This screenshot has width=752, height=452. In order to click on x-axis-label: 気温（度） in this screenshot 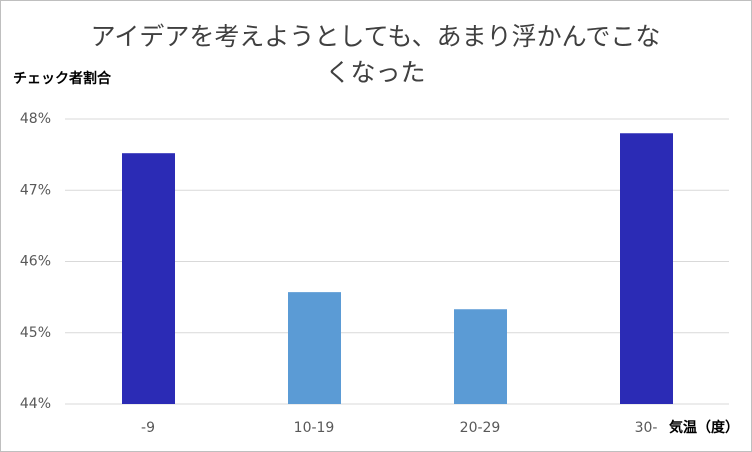, I will do `click(704, 427)`.